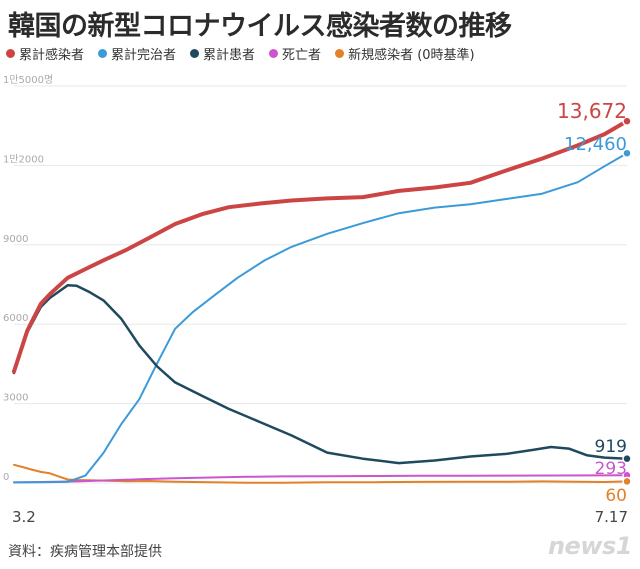 The height and width of the screenshot is (569, 640). What do you see at coordinates (85, 552) in the screenshot?
I see `source-note: 資料：疾病管理本部提供` at bounding box center [85, 552].